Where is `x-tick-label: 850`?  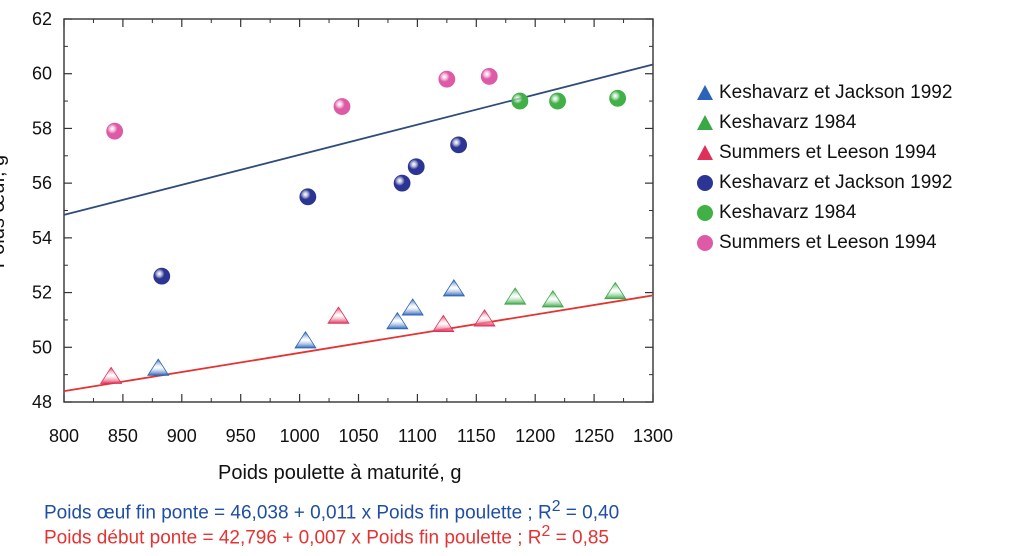 x-tick-label: 850 is located at coordinates (123, 436).